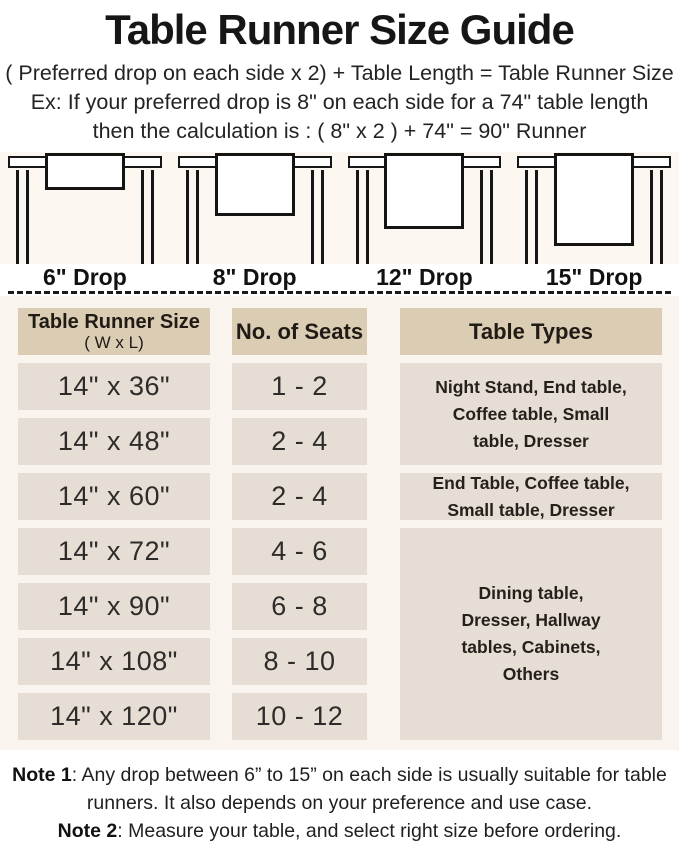  What do you see at coordinates (114, 322) in the screenshot?
I see `header-runner-size-title: Table Runner Size` at bounding box center [114, 322].